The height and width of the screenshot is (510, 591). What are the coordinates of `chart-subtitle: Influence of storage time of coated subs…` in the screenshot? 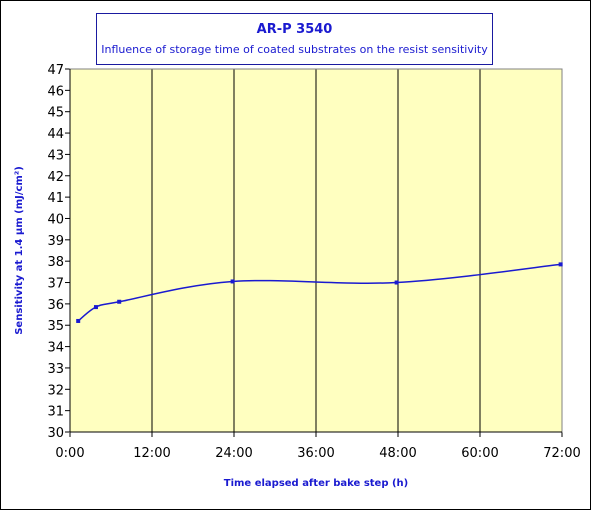 It's located at (294, 49).